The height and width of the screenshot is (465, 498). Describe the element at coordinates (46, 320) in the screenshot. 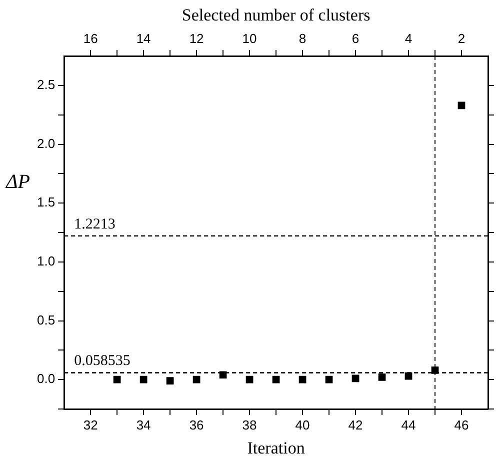

I see `y-tick-label: 0.5` at that location.